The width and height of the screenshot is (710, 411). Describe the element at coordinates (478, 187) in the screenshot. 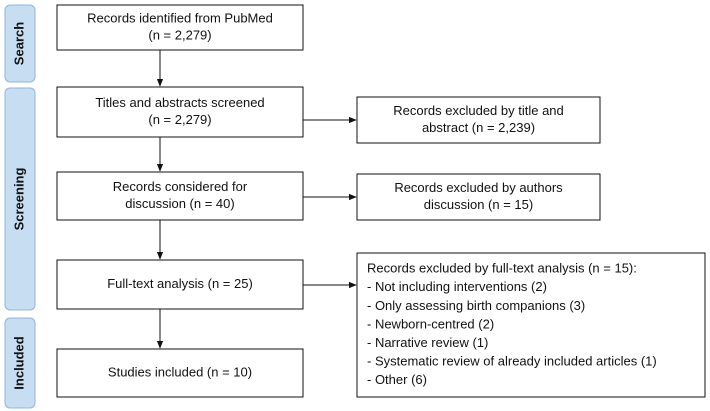

I see `box-text: Records excluded by authors` at that location.